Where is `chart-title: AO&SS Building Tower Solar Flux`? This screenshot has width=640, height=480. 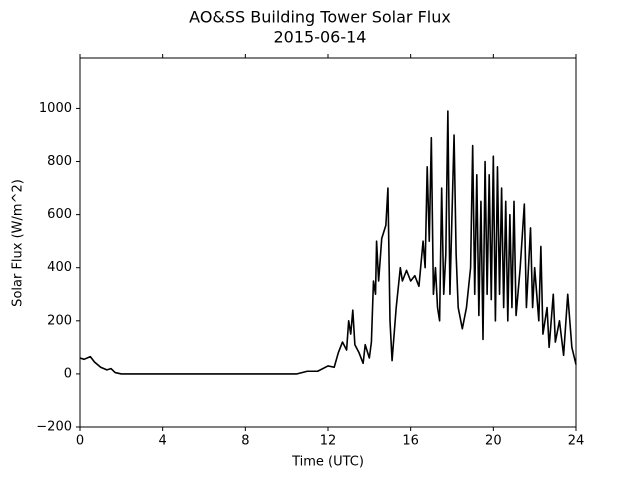
chart-title: AO&SS Building Tower Solar Flux is located at coordinates (320, 17).